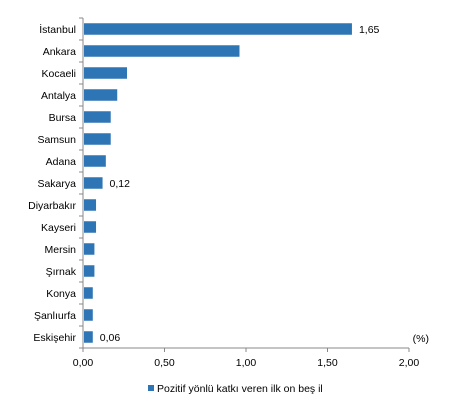  I want to click on category-label-3: Antalya, so click(58, 96).